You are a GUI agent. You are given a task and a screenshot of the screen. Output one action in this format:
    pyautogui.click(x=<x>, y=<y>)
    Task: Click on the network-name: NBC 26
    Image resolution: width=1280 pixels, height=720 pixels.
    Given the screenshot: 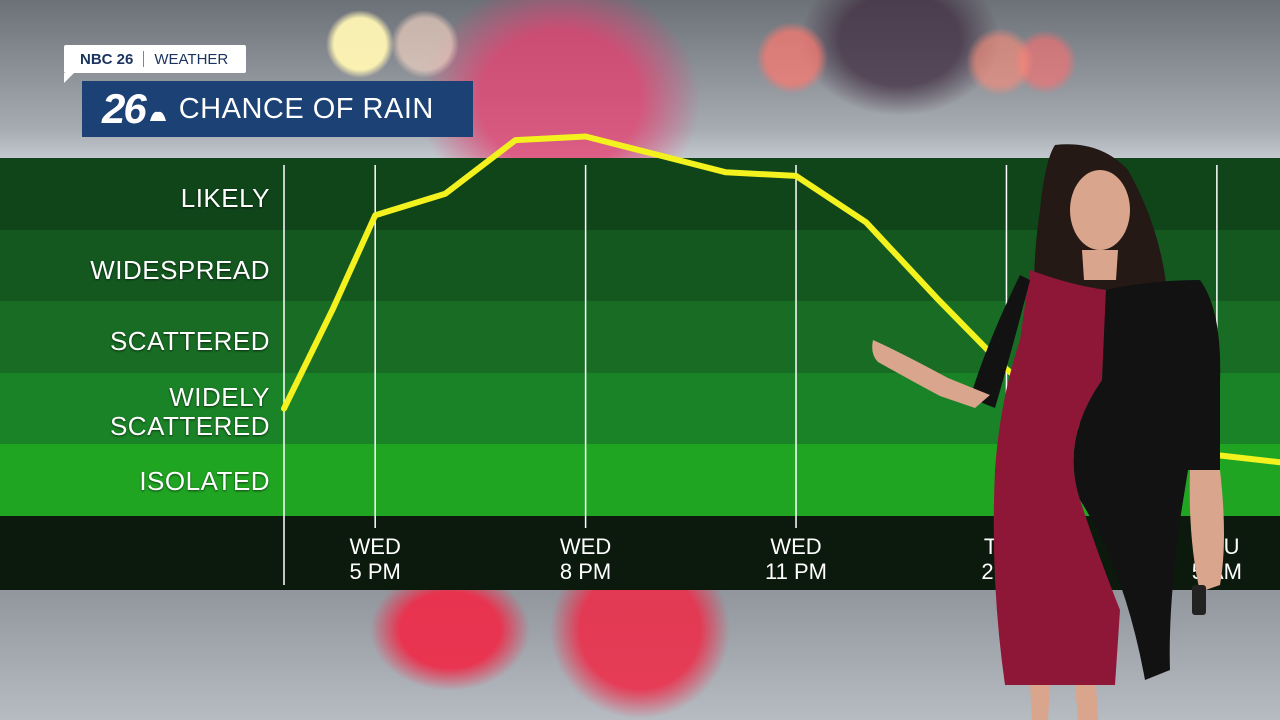 What is the action you would take?
    pyautogui.click(x=107, y=59)
    